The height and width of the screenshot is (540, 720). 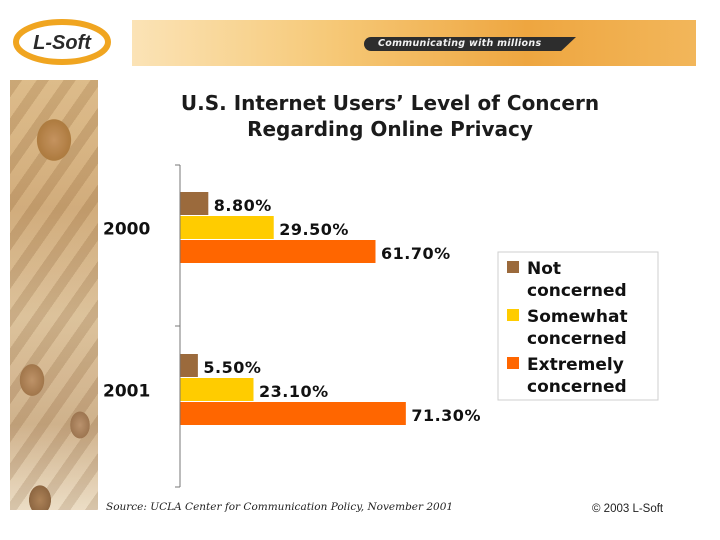 What do you see at coordinates (189, 365) in the screenshot?
I see `bar-2001-not-concerned` at bounding box center [189, 365].